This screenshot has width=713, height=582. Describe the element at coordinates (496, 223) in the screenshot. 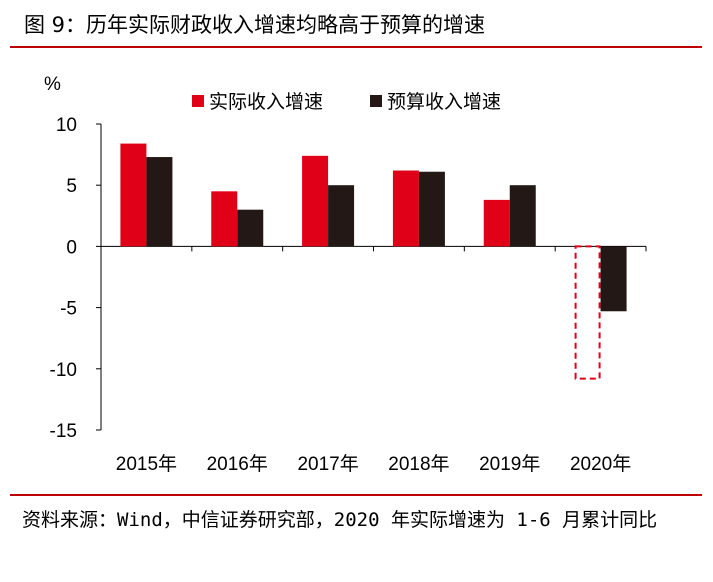

I see `bar-actual-2019年` at that location.